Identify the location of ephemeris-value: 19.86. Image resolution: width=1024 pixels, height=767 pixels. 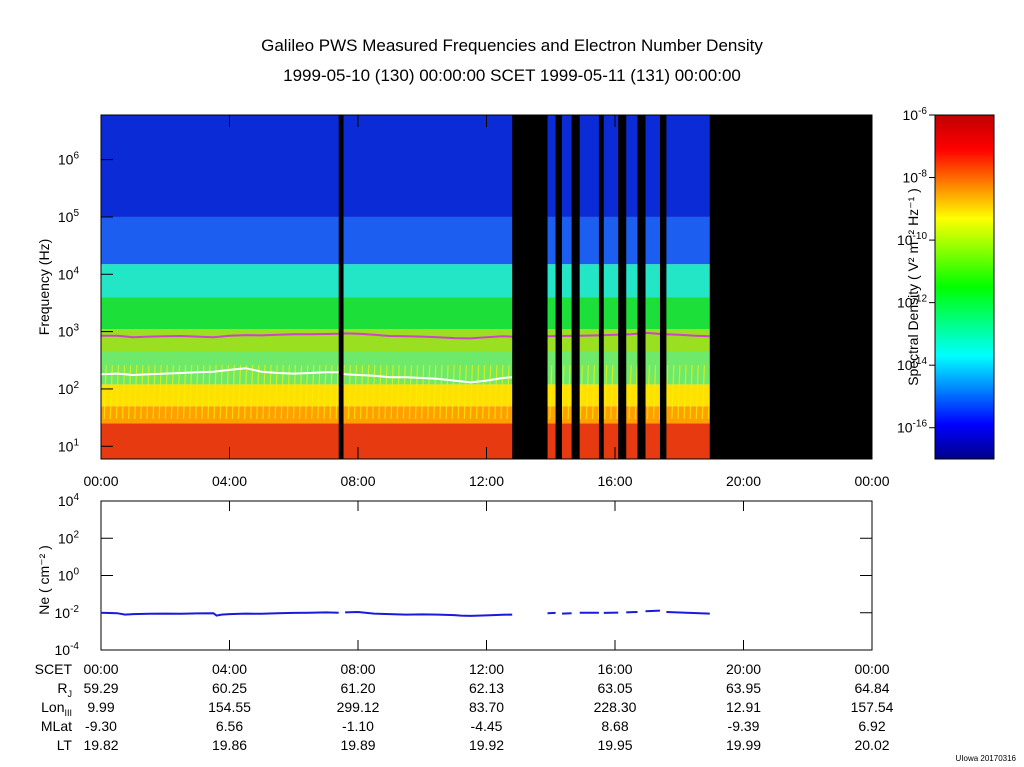
(229, 745).